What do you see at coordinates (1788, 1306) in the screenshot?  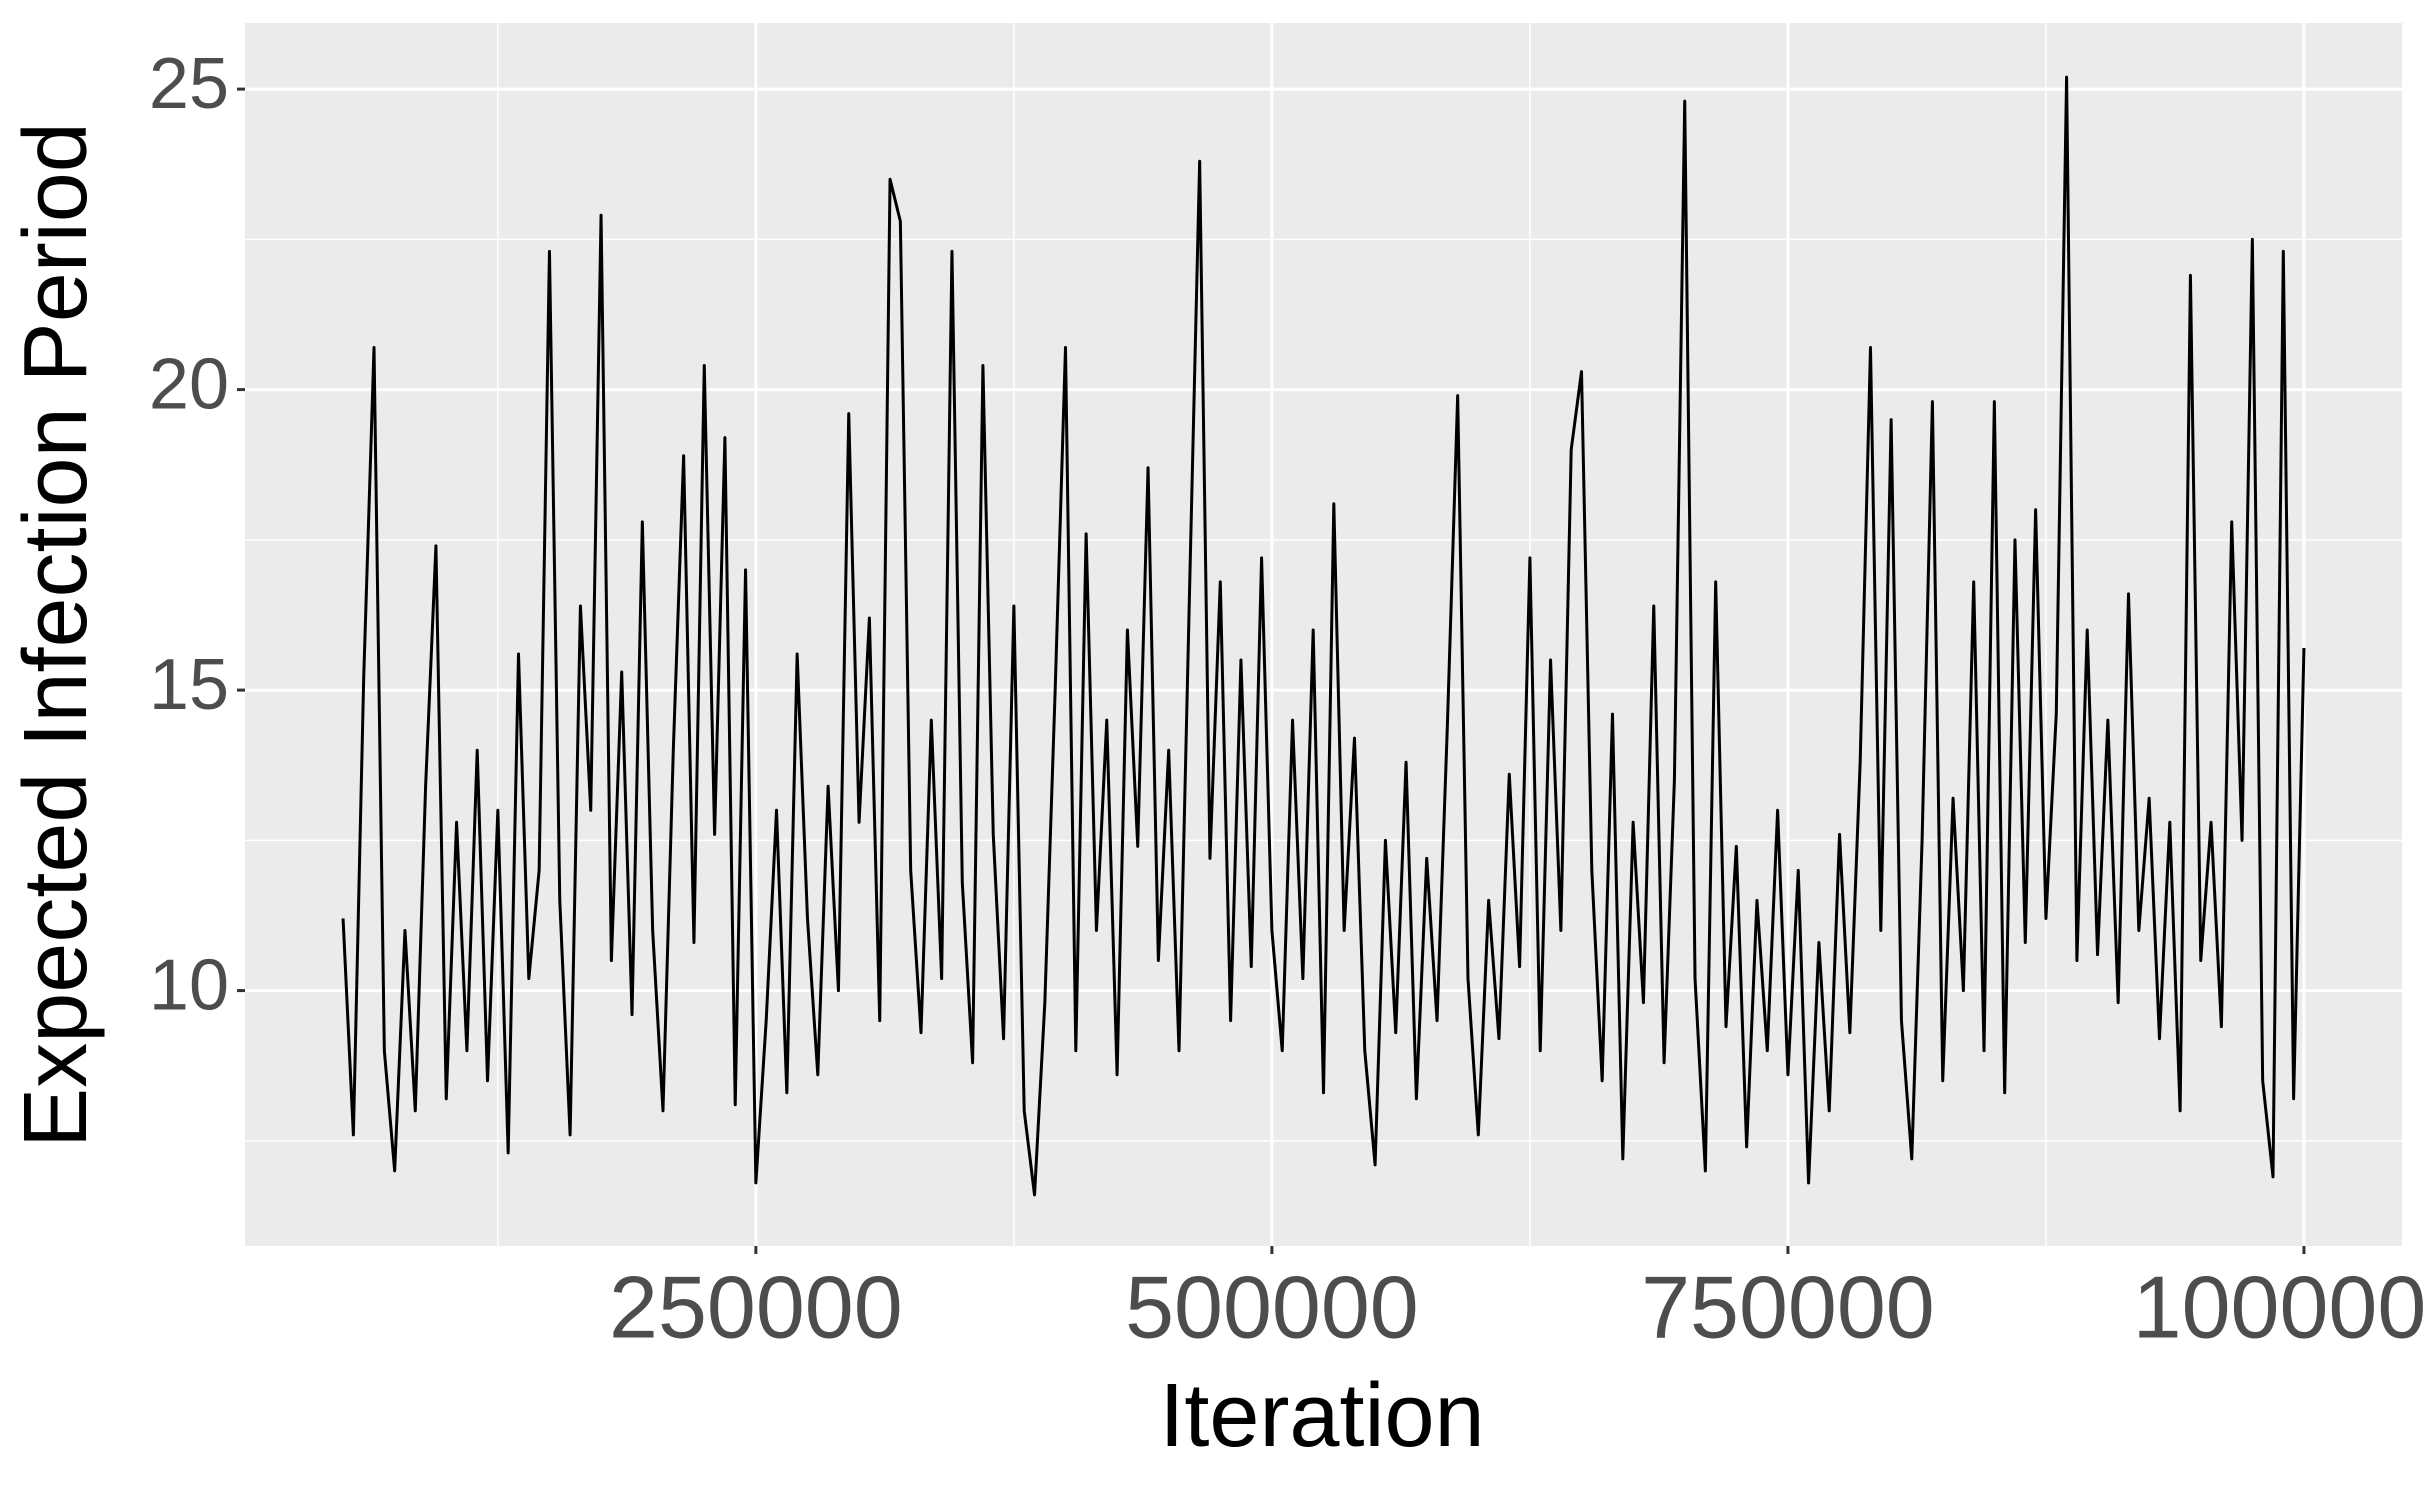 I see `x-tick-label: 750000` at bounding box center [1788, 1306].